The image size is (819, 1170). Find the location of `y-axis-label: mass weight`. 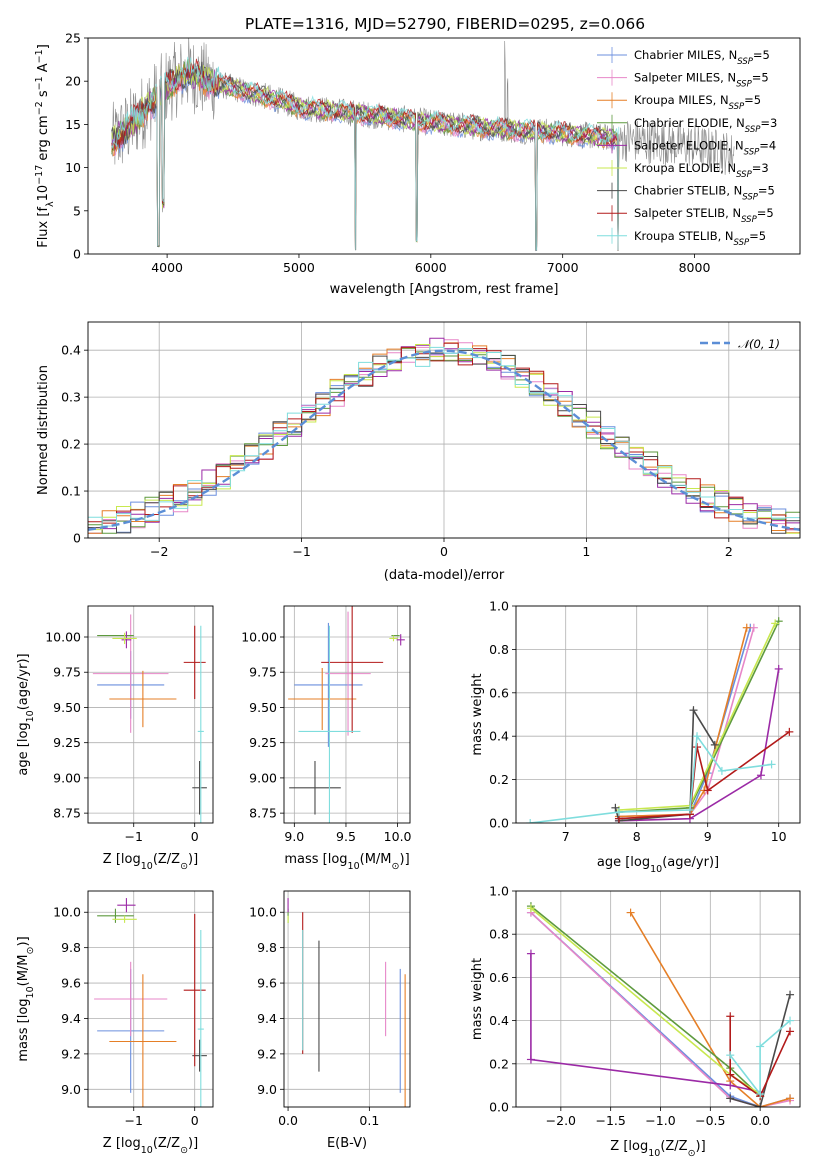

y-axis-label: mass weight is located at coordinates (477, 714).